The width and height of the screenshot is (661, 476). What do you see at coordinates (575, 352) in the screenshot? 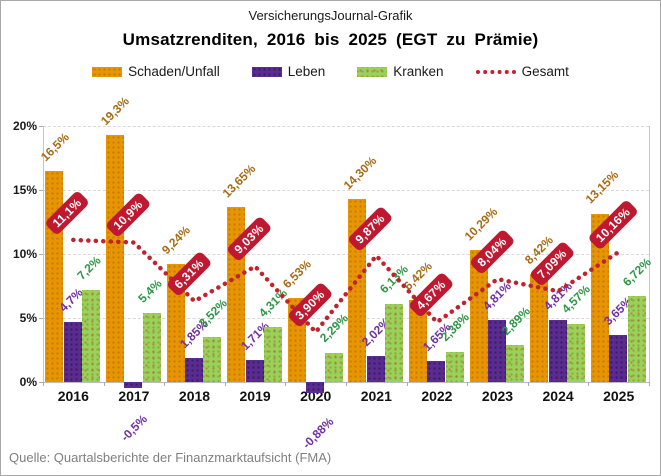
I see `bar-kranken-2024` at bounding box center [575, 352].